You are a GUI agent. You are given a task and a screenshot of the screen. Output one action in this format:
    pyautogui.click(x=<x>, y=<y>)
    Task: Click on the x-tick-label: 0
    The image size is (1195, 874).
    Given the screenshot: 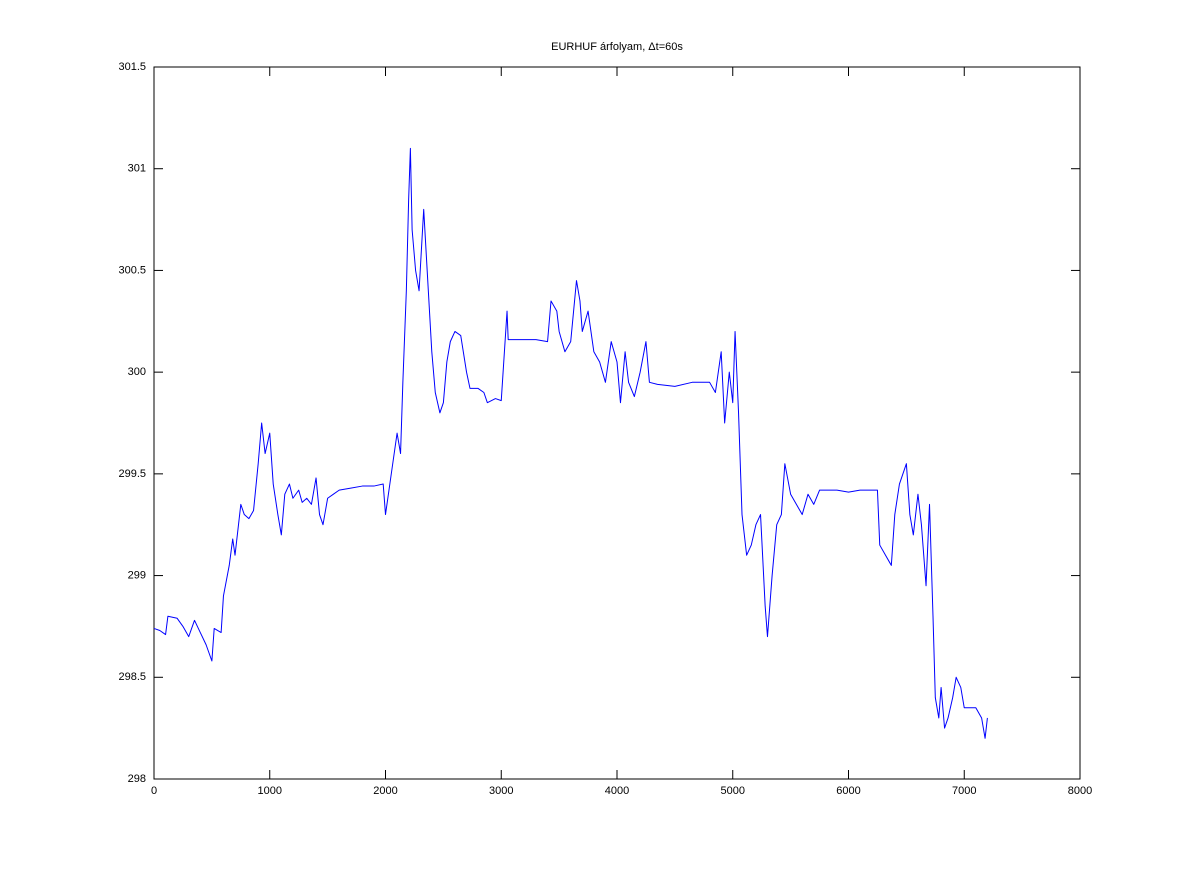 What is the action you would take?
    pyautogui.click(x=154, y=791)
    